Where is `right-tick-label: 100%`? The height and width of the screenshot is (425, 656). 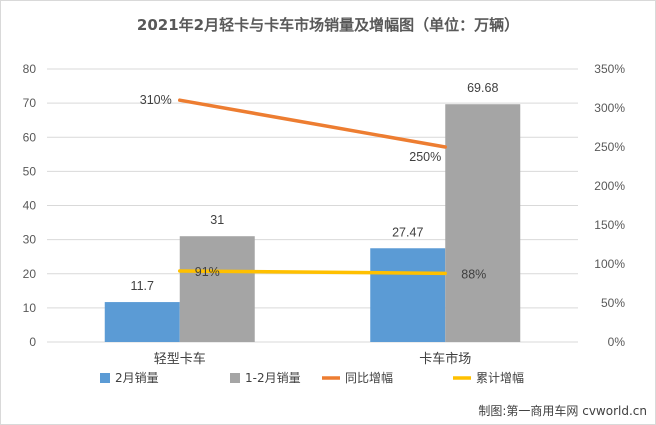 right-tick-label: 100% is located at coordinates (609, 264).